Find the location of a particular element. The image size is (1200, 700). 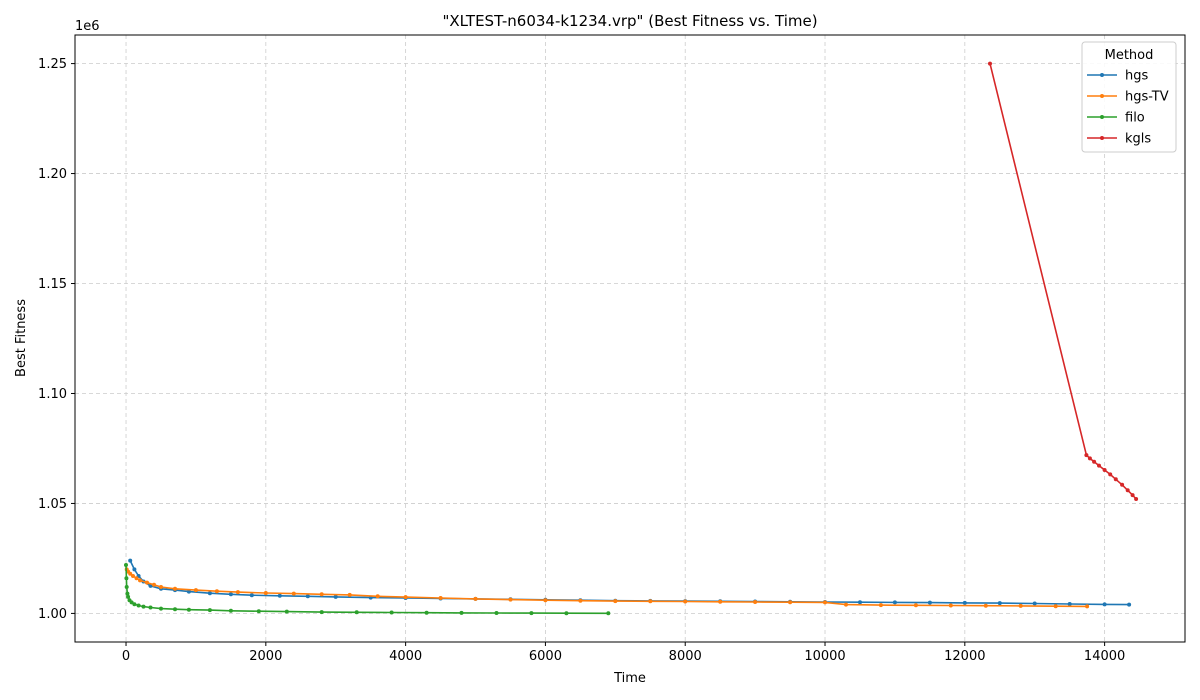

legend-title: Method is located at coordinates (1129, 55).